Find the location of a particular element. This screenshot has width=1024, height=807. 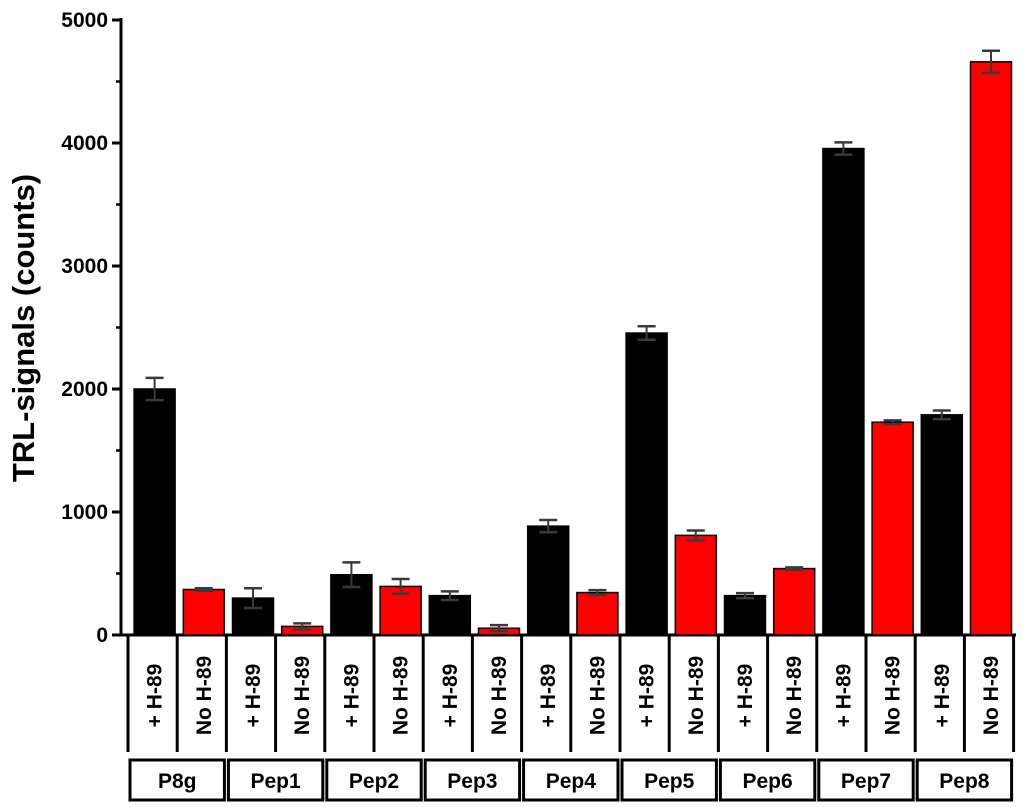

y-tick-label: 5000 is located at coordinates (84, 20).